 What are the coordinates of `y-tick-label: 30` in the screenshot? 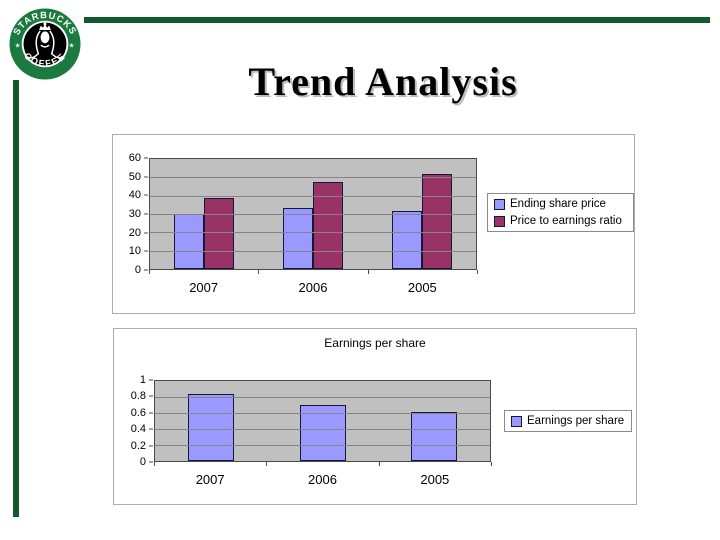 It's located at (134, 214).